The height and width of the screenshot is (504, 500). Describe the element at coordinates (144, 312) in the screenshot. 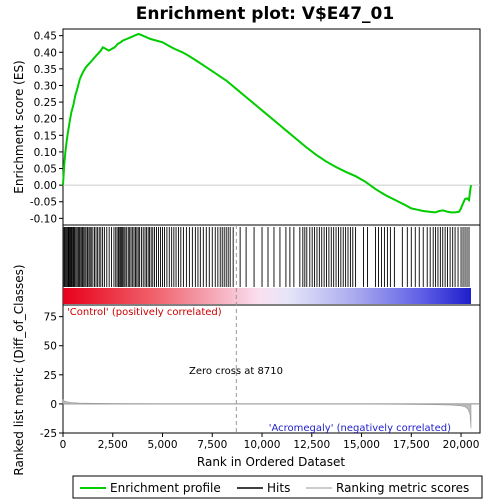

I see `positive-class-label: 'Control' (positively correlated)` at that location.